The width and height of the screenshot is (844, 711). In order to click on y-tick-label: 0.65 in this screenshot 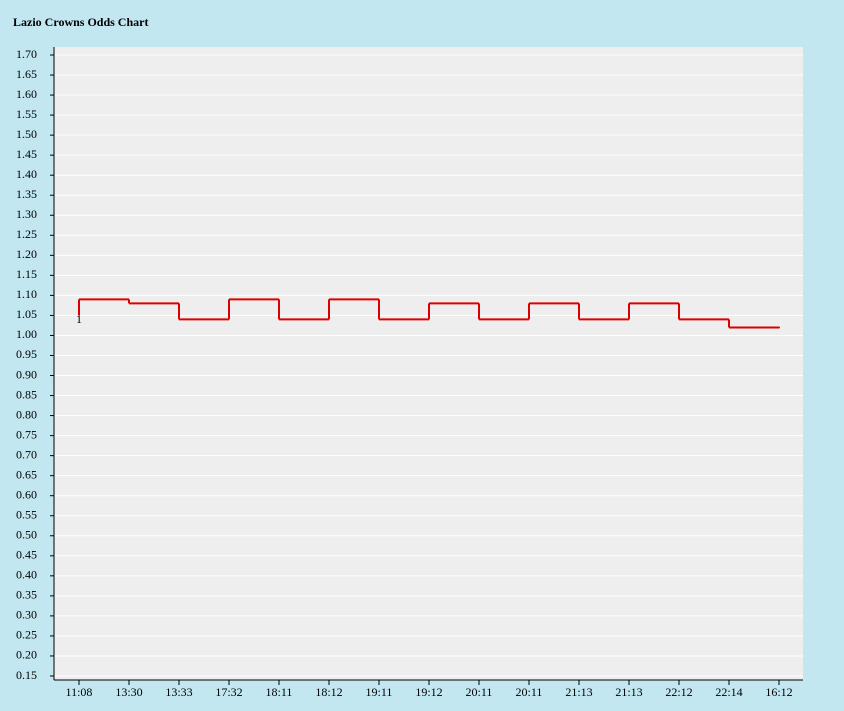, I will do `click(26, 474)`.